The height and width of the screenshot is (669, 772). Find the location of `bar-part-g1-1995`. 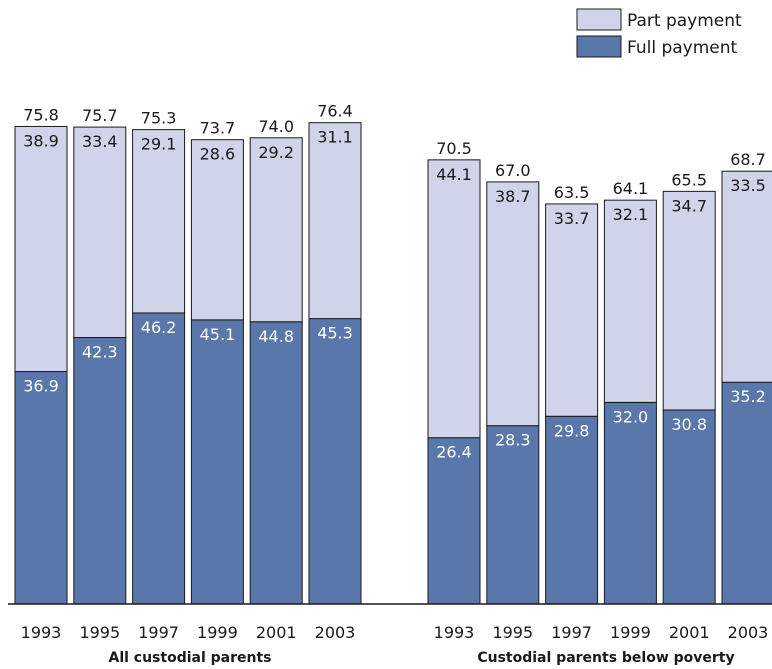

bar-part-g1-1995 is located at coordinates (513, 304).